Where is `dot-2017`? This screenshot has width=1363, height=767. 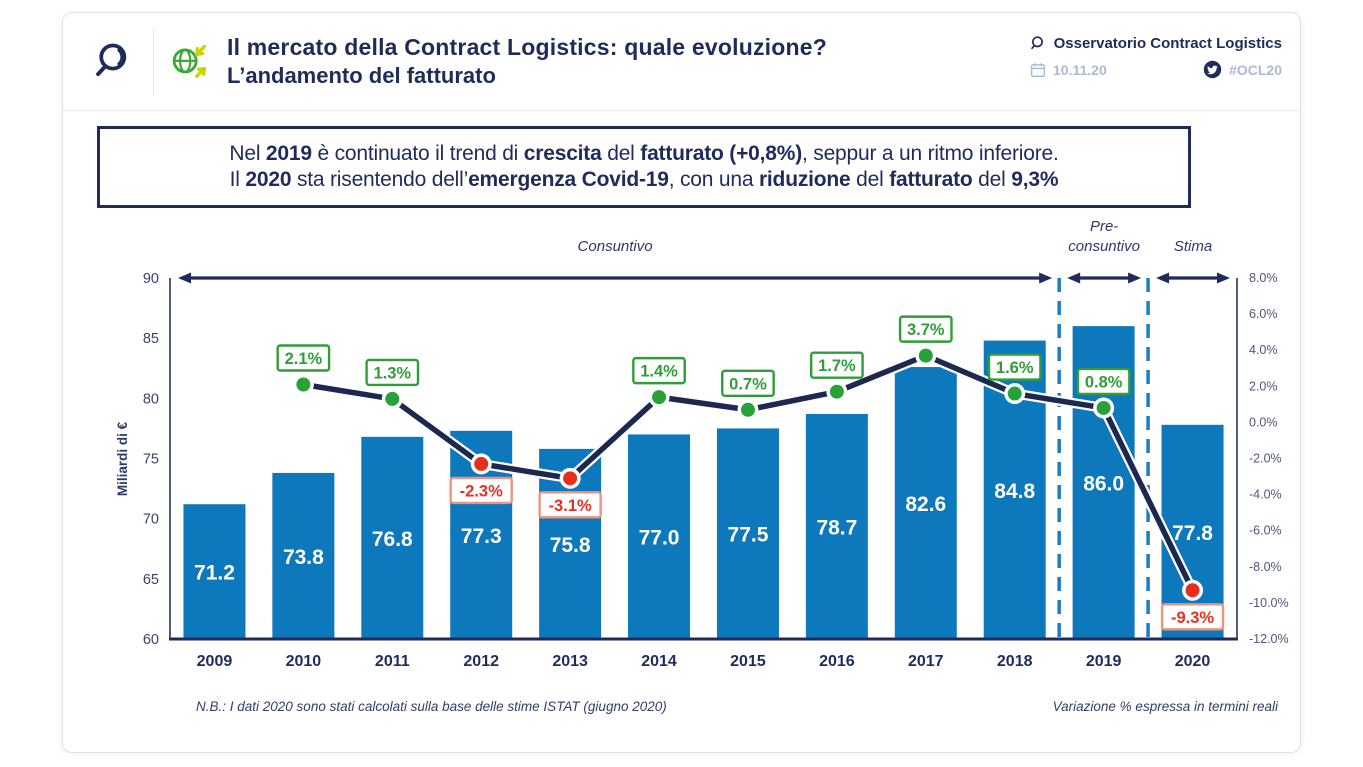
dot-2017 is located at coordinates (925, 355).